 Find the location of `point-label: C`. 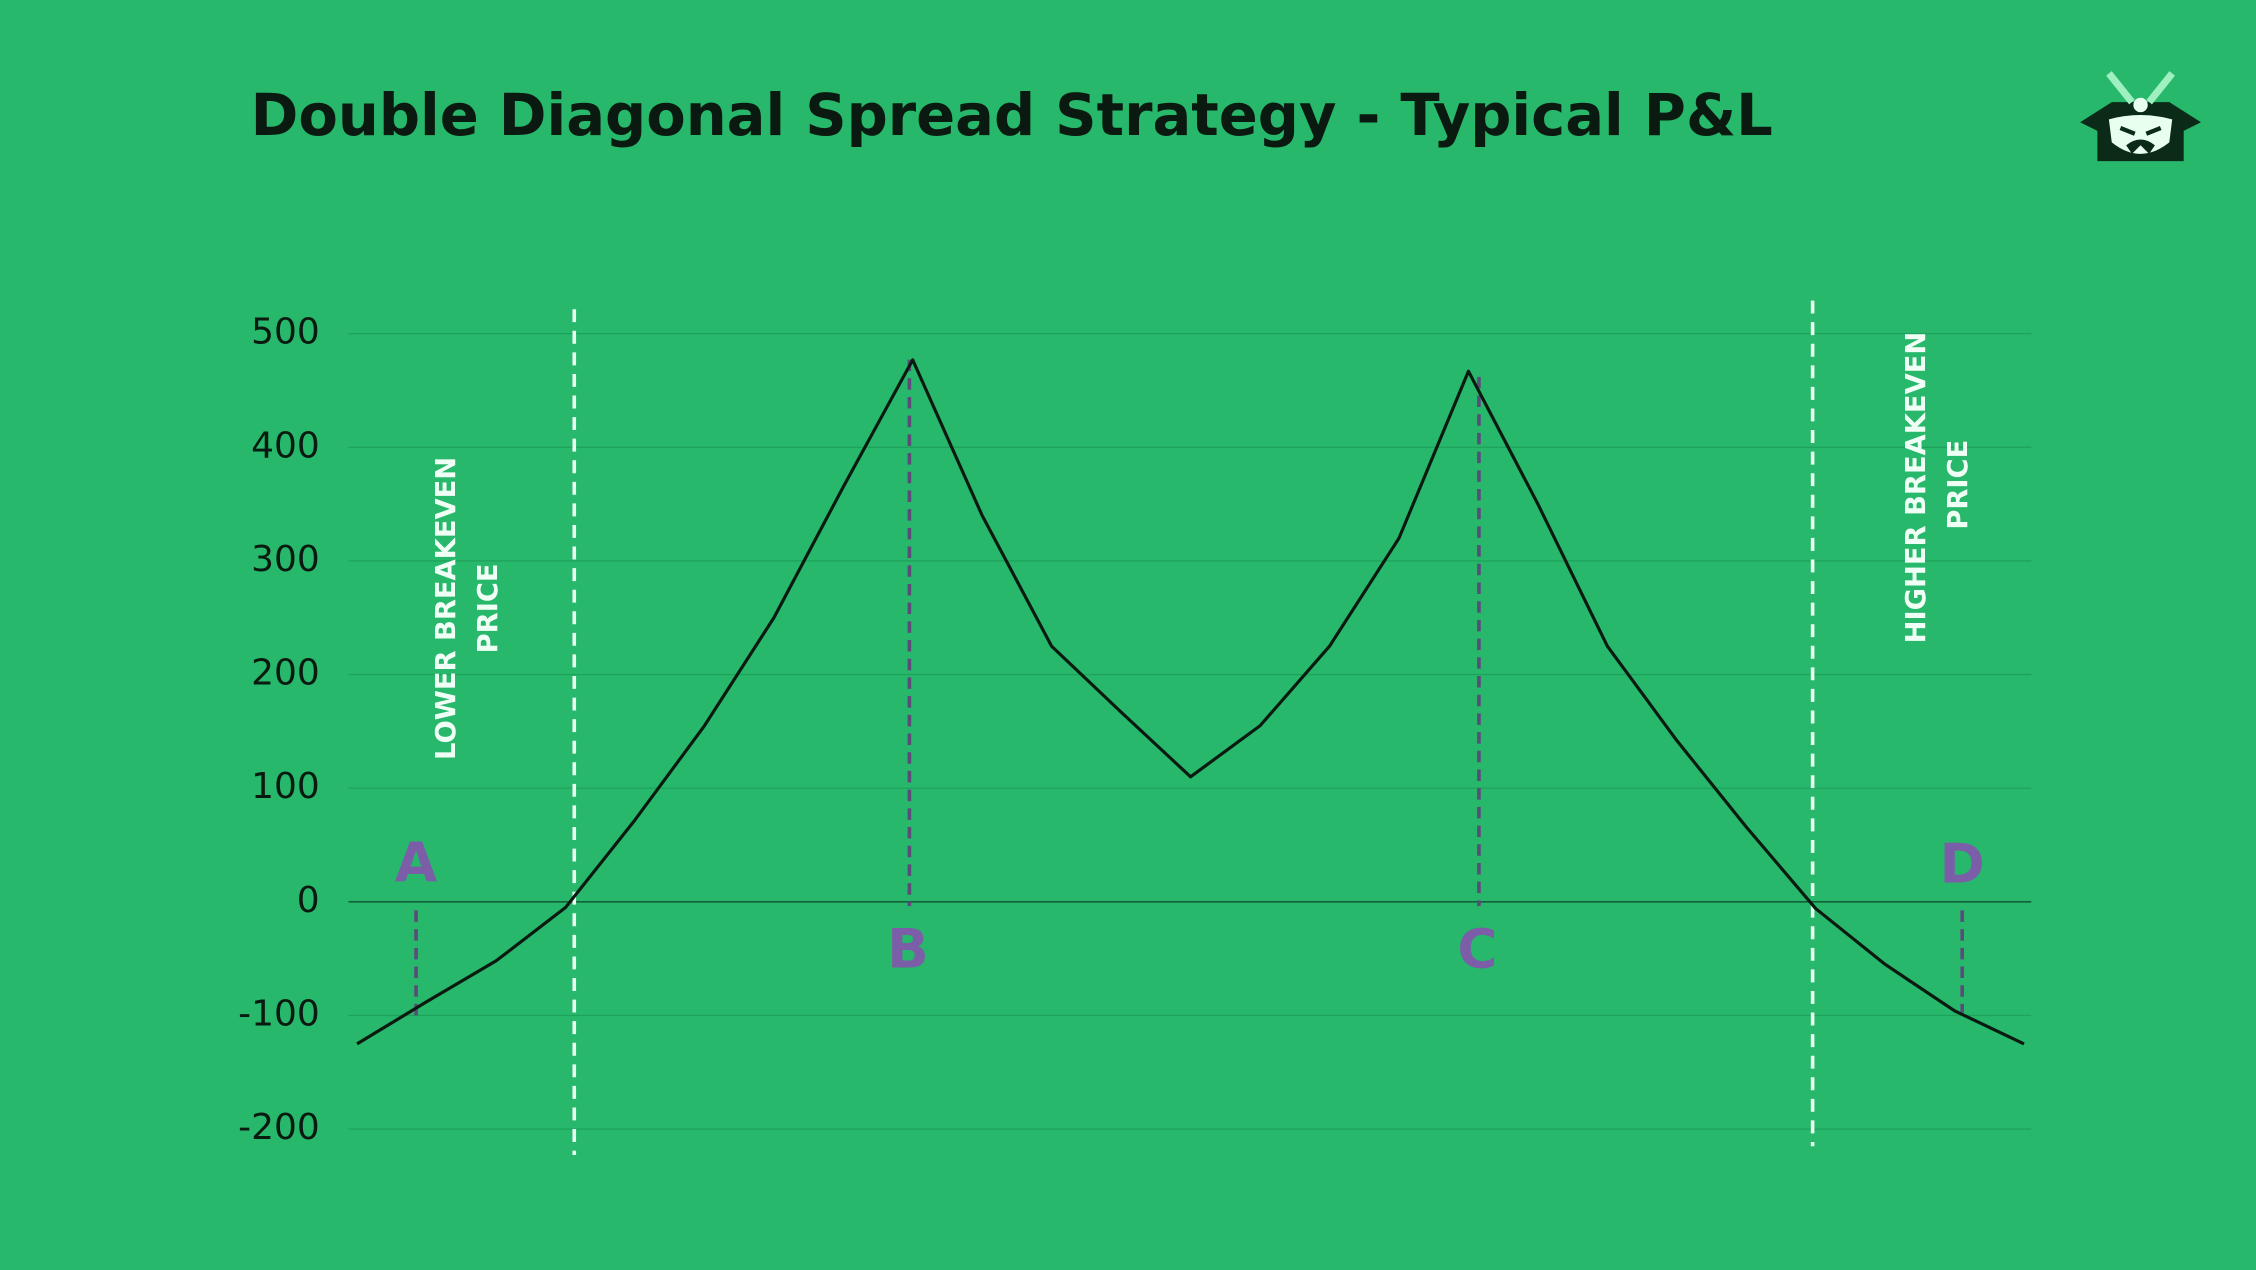

point-label: C is located at coordinates (1477, 948).